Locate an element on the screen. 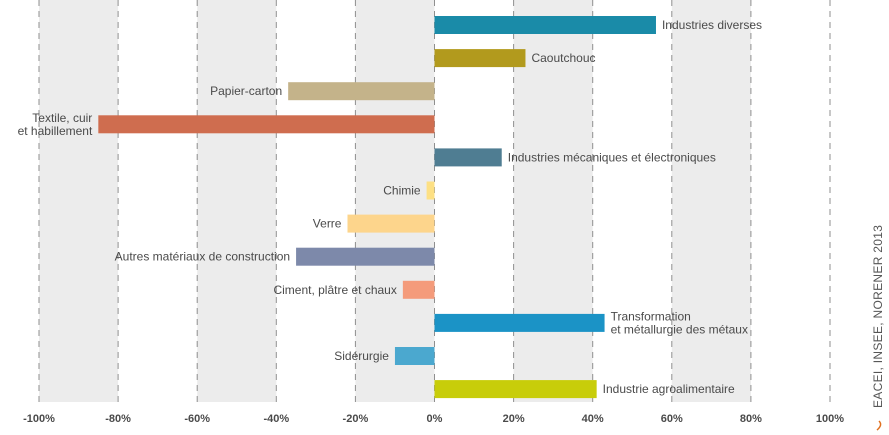 The width and height of the screenshot is (889, 435). x-tick-label: 0% is located at coordinates (435, 419).